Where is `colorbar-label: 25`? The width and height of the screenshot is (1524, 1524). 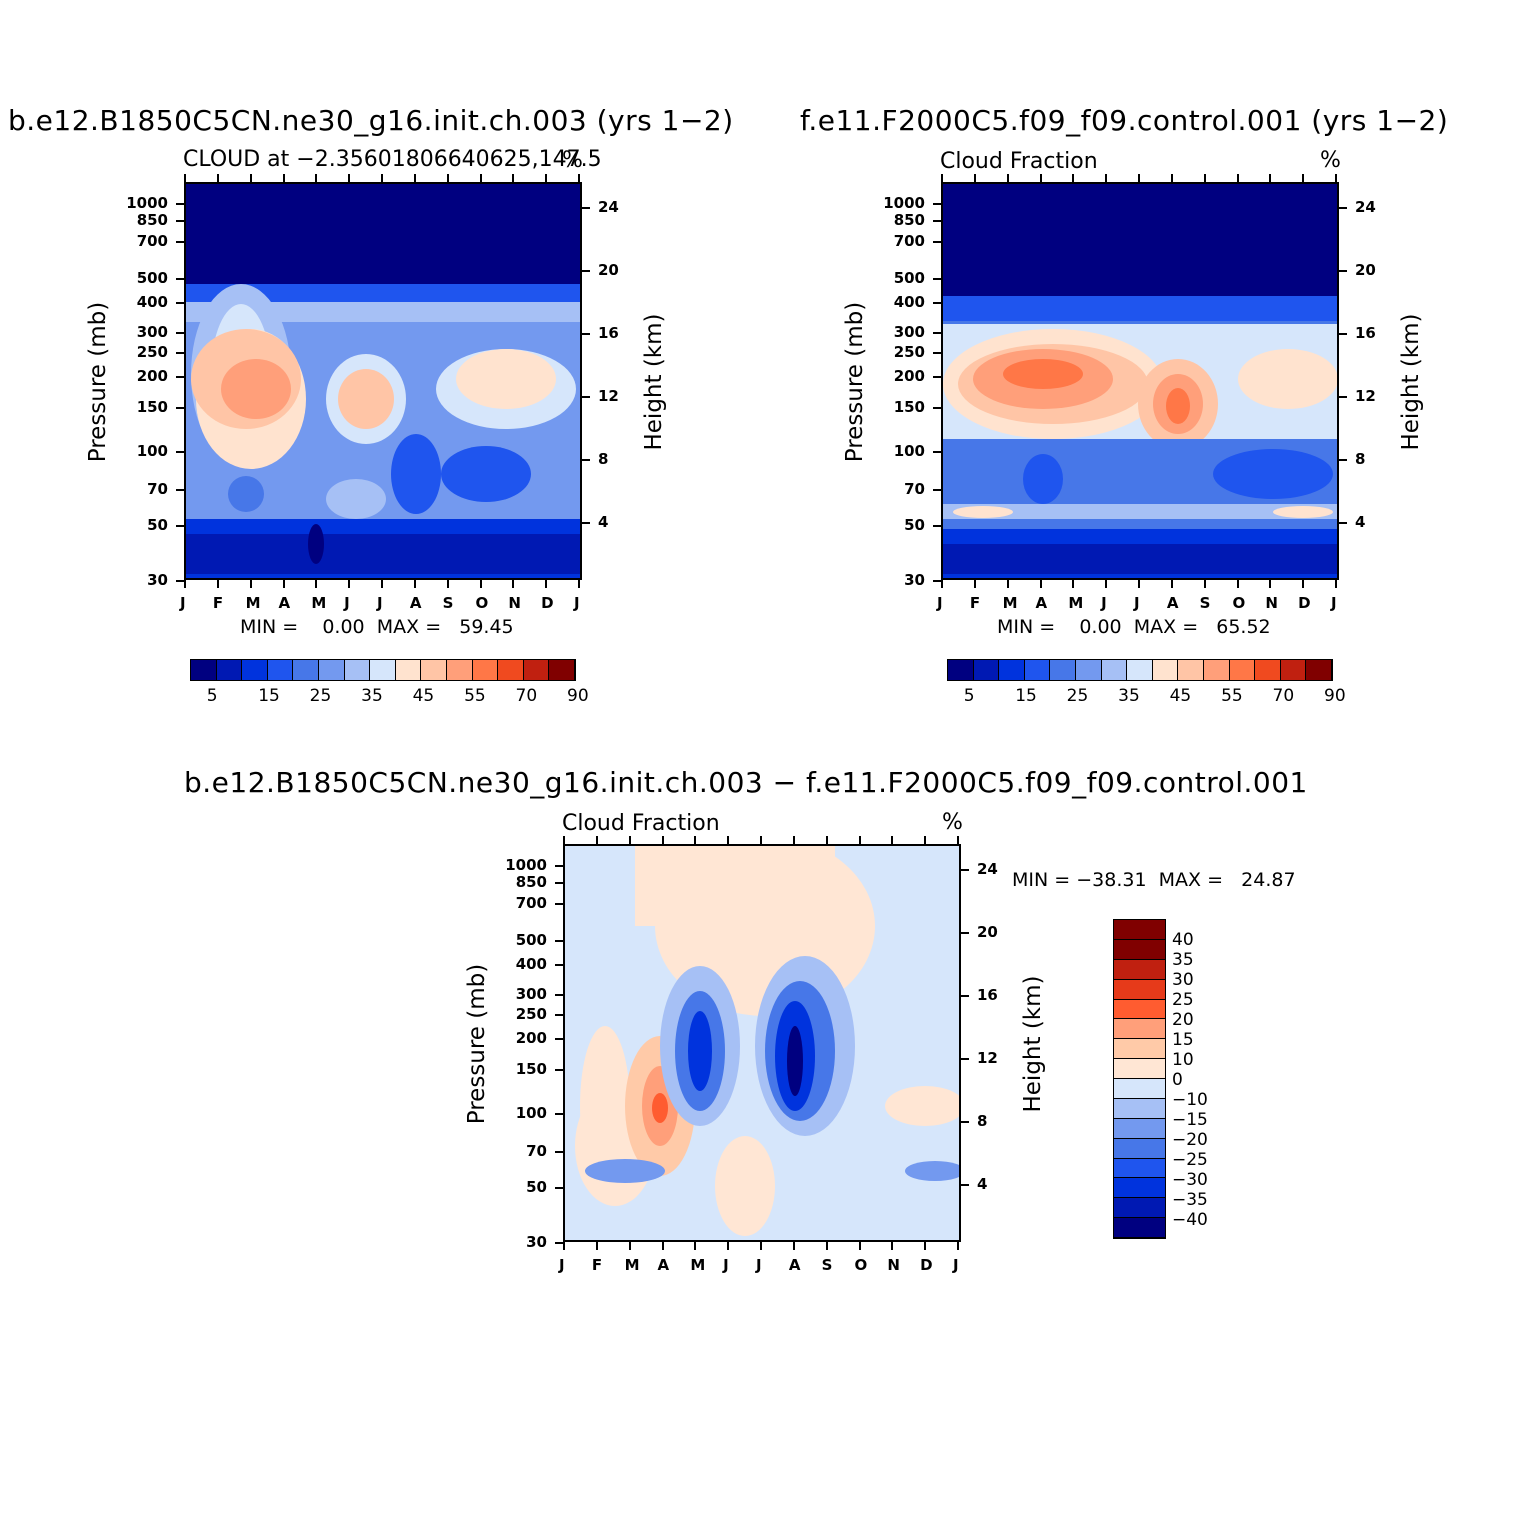 colorbar-label: 25 is located at coordinates (1077, 696).